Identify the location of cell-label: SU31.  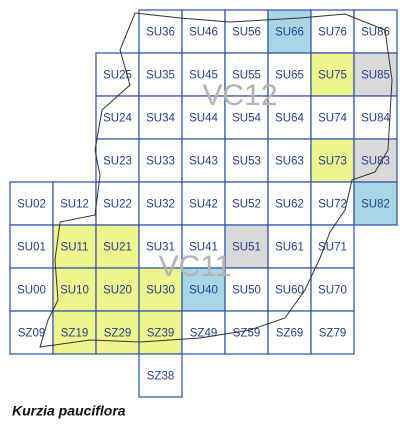
(160, 248).